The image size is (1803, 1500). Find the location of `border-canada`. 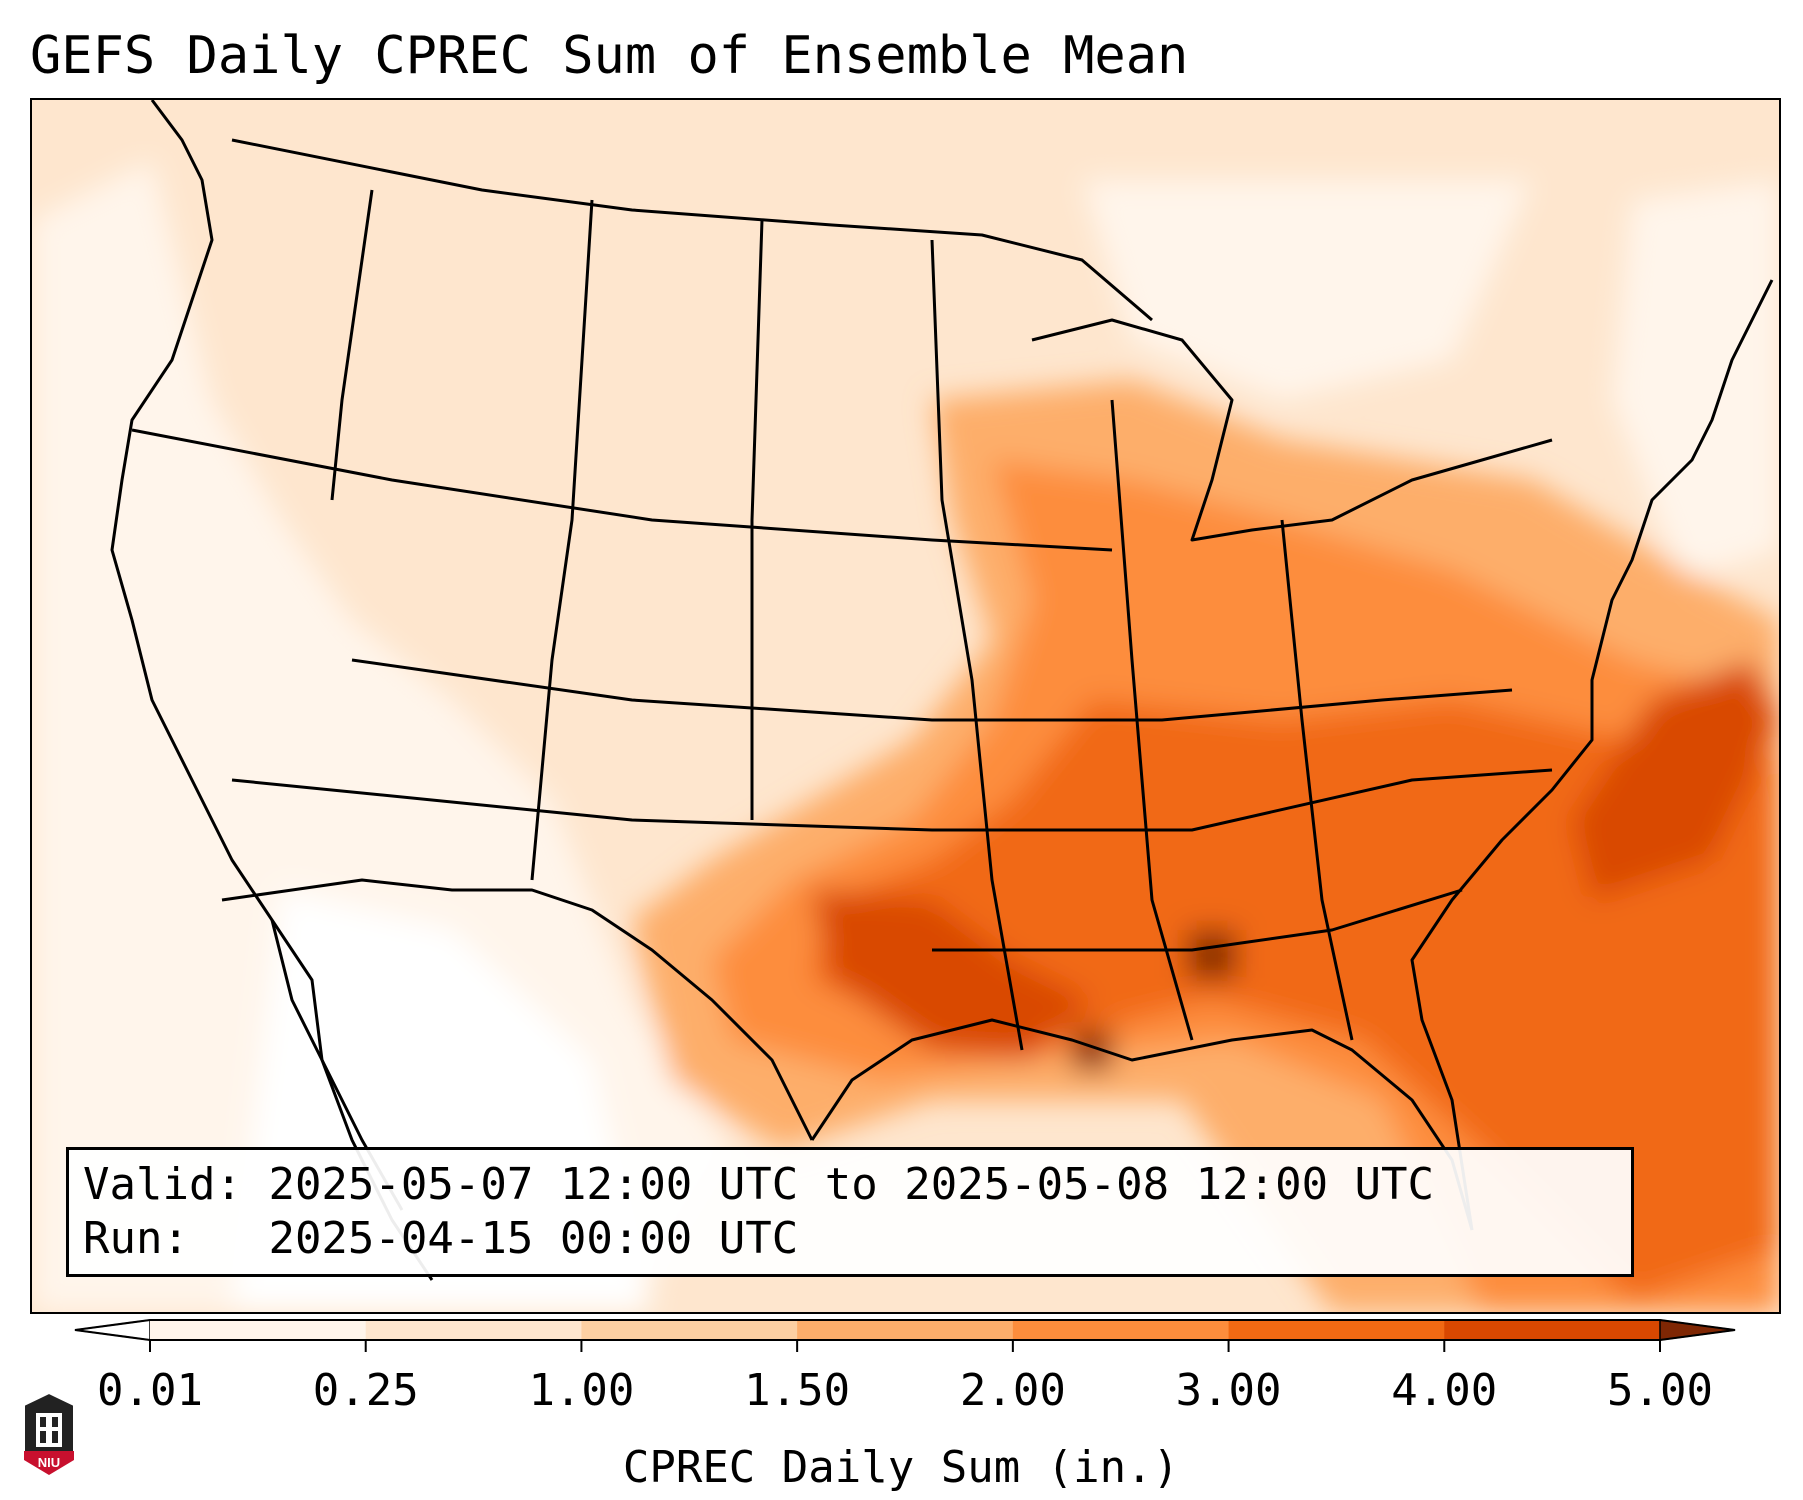

border-canada is located at coordinates (692, 230).